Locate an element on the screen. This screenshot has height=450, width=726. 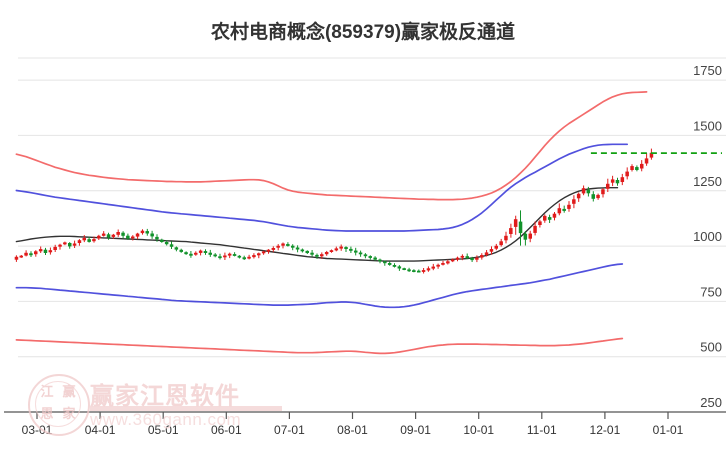
page-title: 农村电商概念(859379)赢家极反通道 is located at coordinates (363, 32).